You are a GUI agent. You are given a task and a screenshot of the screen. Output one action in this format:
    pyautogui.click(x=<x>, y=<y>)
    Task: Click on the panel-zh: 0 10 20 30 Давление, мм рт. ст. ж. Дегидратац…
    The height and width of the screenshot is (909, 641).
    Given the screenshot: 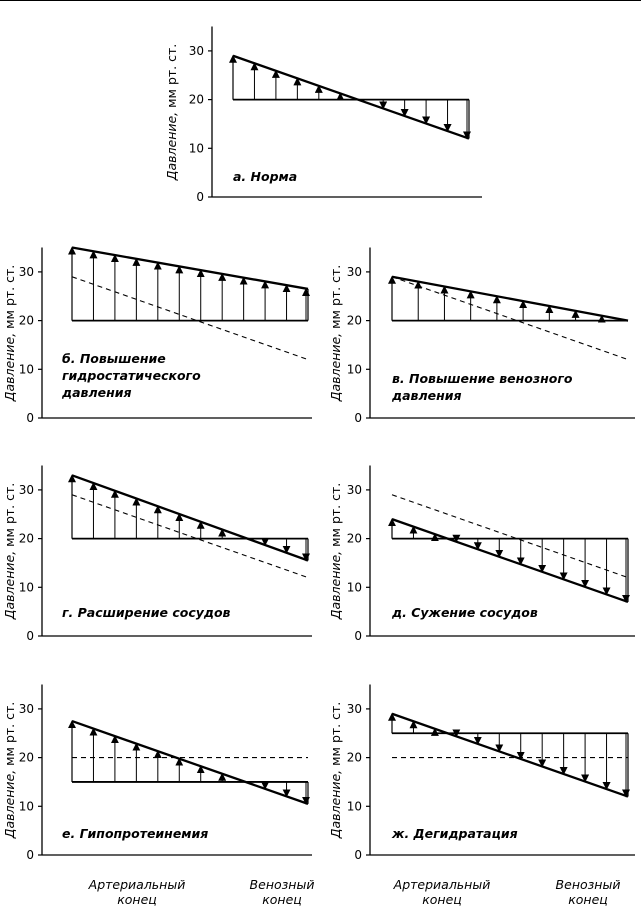 What is the action you would take?
    pyautogui.click(x=481, y=773)
    